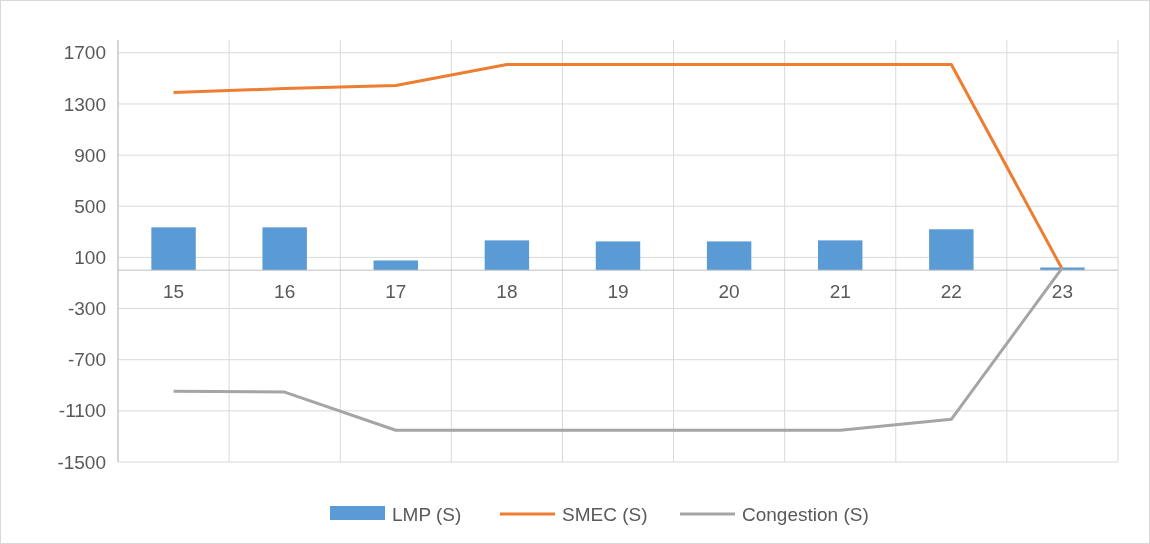 The image size is (1150, 544). Describe the element at coordinates (84, 104) in the screenshot. I see `y-tick-label: 1300` at that location.